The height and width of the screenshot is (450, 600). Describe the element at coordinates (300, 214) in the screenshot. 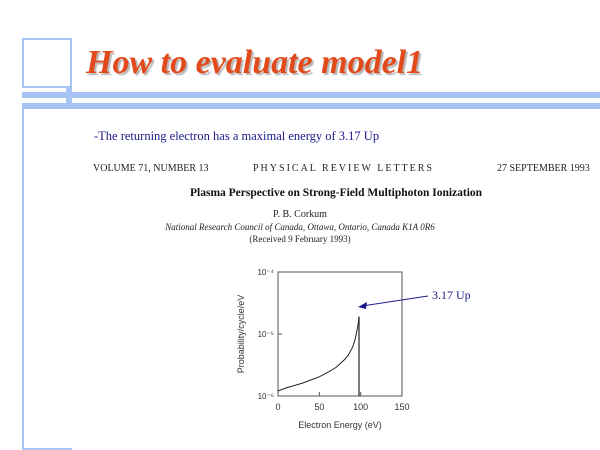

I see `paper-author: P. B. Corkum` at that location.